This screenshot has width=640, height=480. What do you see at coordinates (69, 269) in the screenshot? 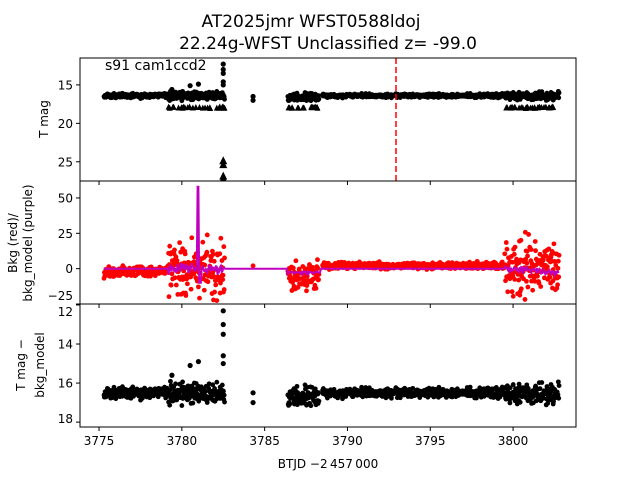
I see `y-tick-label: 0` at bounding box center [69, 269].